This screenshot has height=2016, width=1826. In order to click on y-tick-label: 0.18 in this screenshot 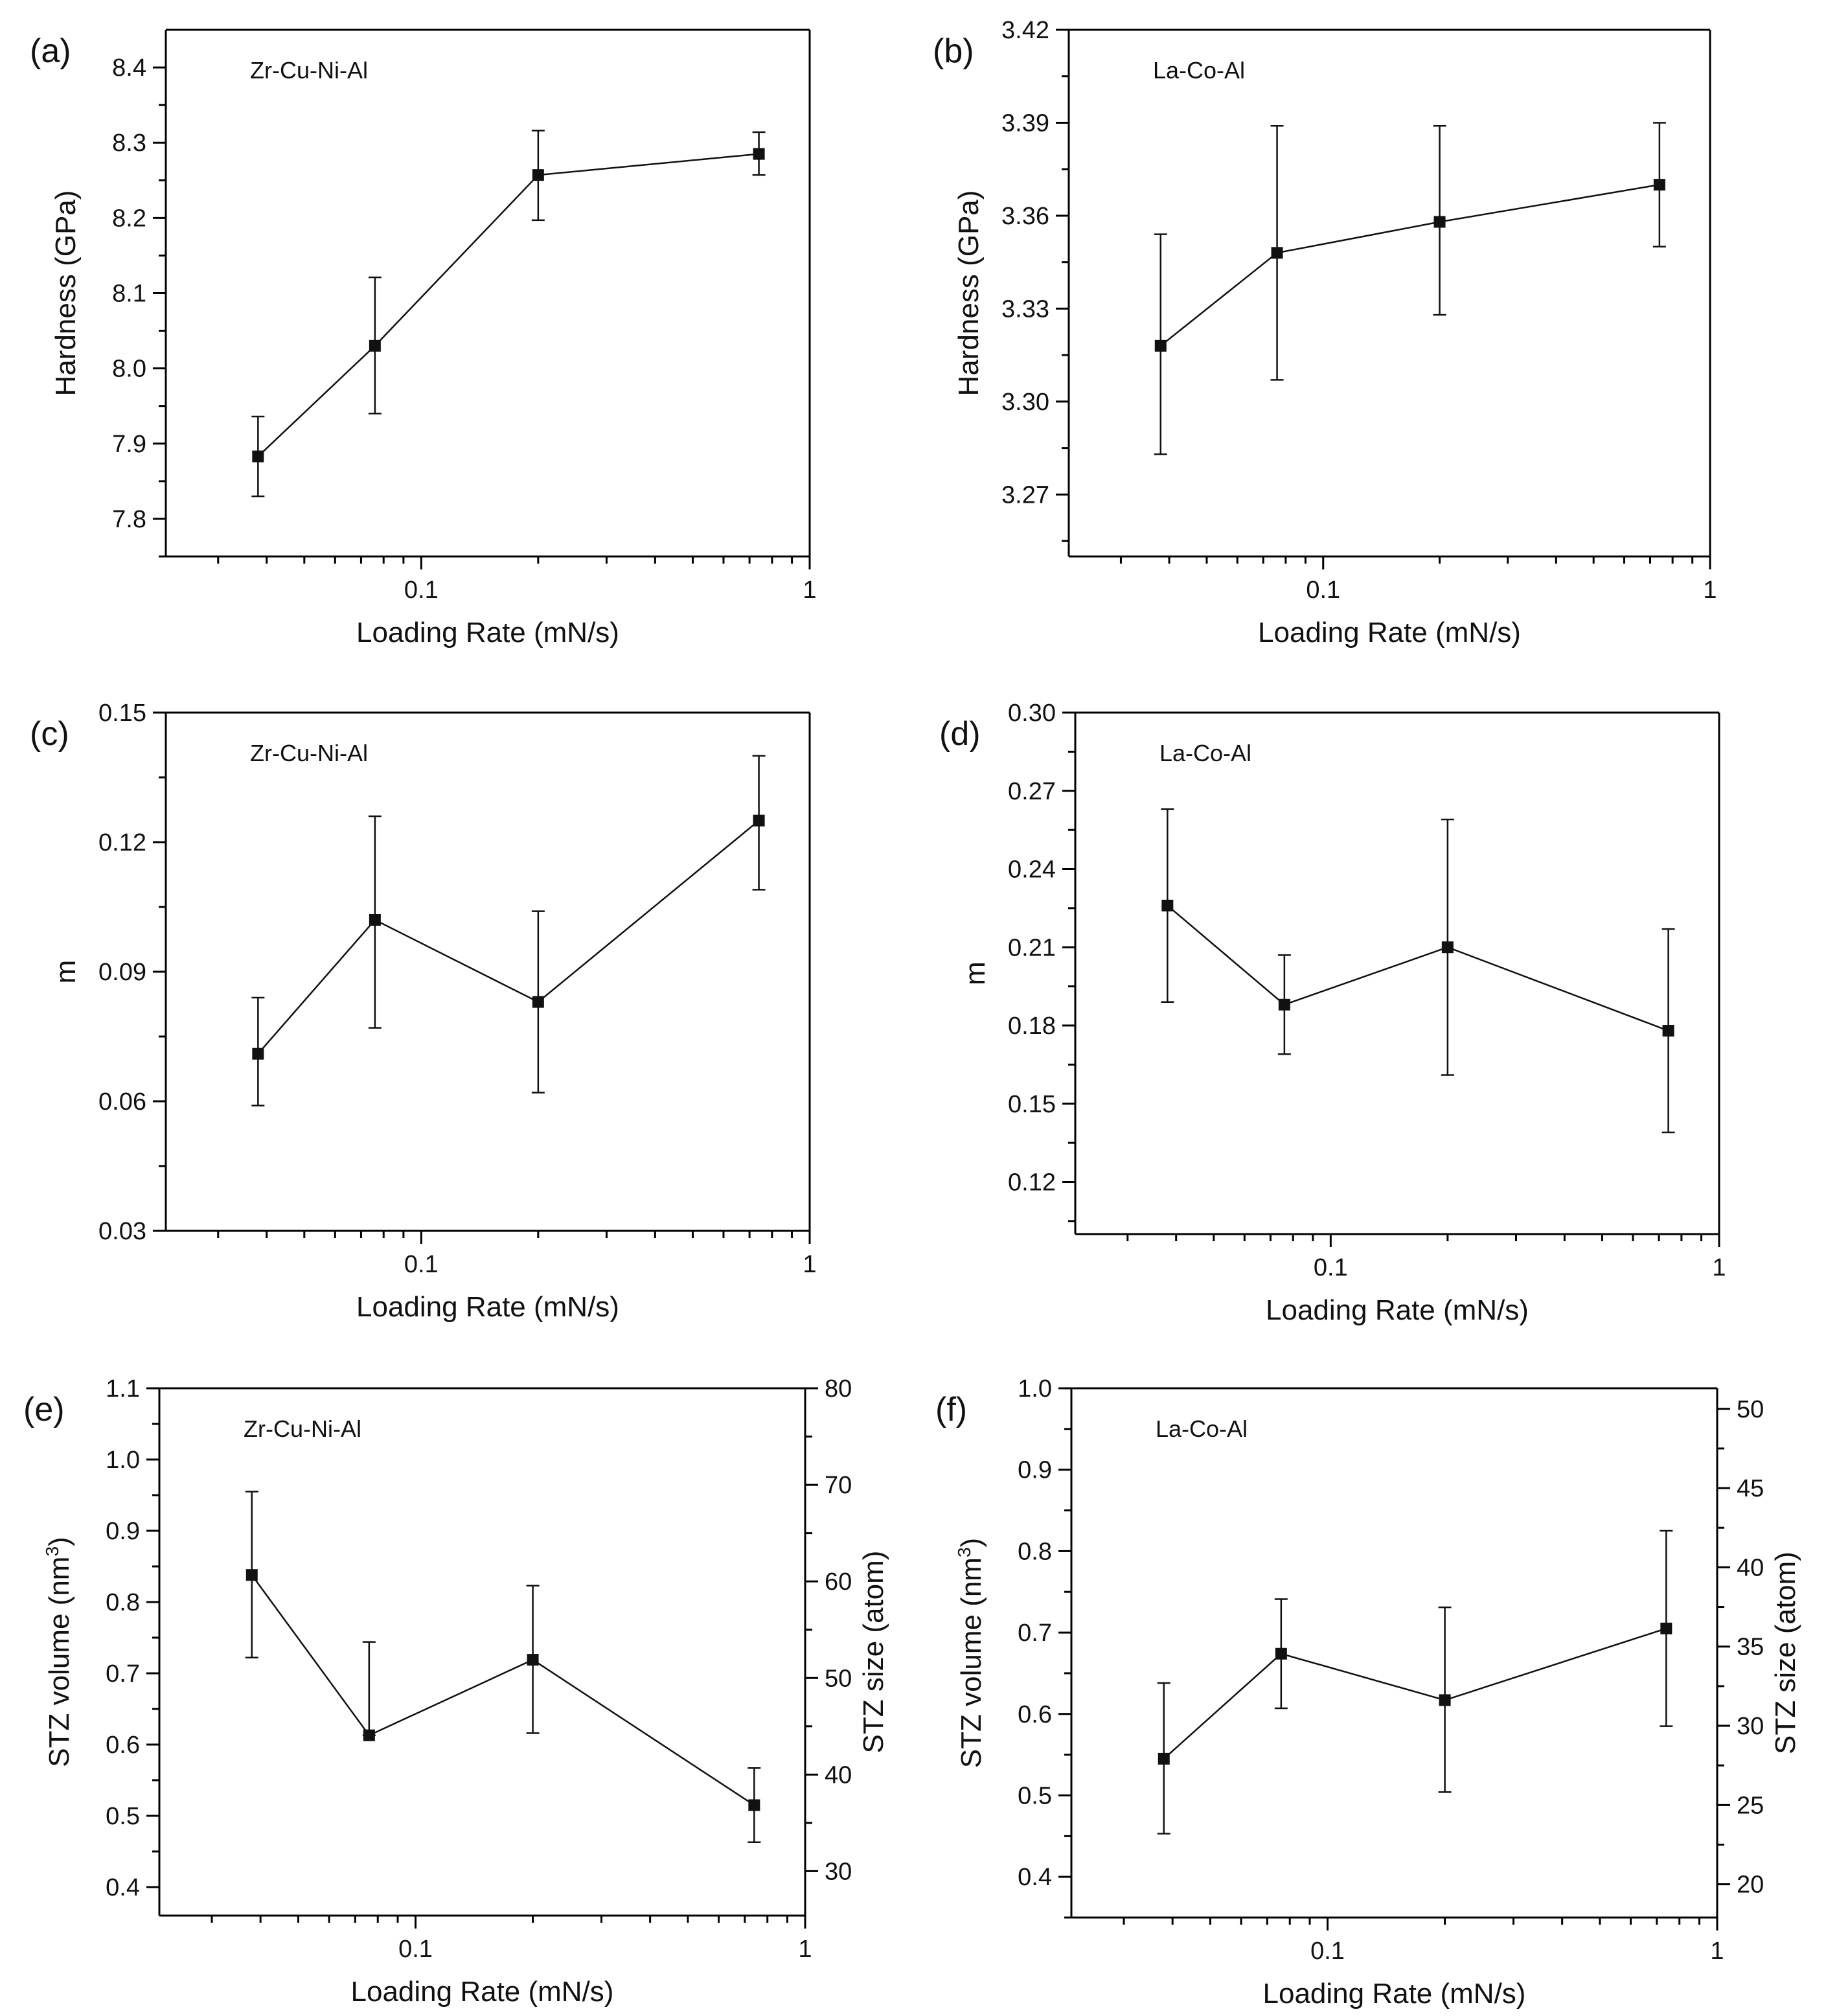, I will do `click(1032, 1026)`.